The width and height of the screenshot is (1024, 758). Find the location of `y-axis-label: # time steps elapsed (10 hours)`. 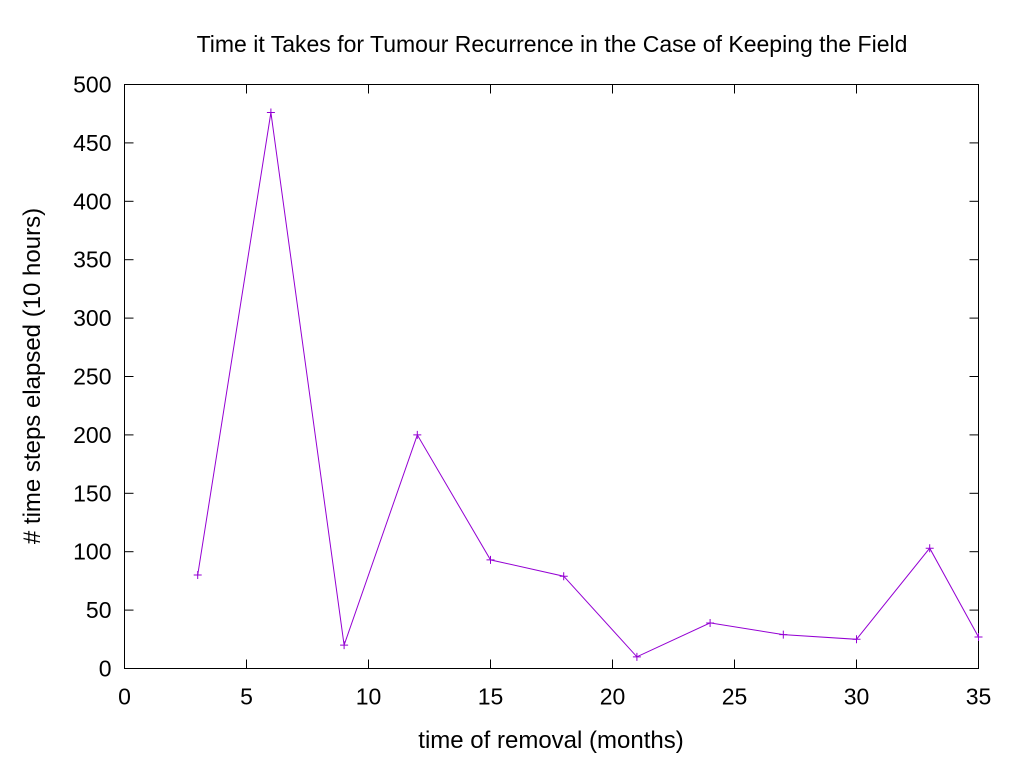

y-axis-label: # time steps elapsed (10 hours) is located at coordinates (32, 376).